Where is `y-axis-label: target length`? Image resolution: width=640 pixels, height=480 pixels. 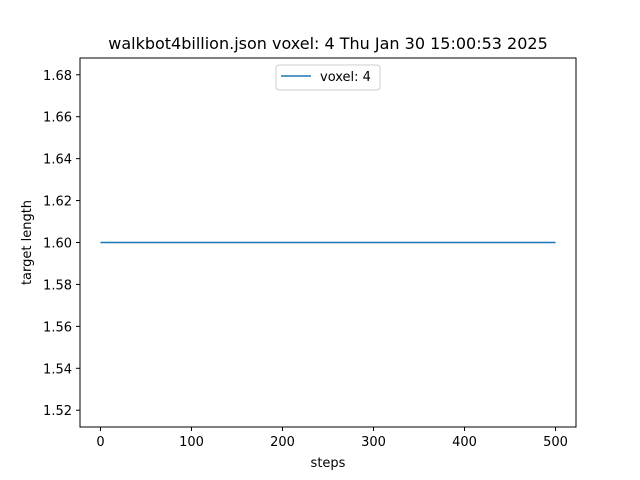
y-axis-label: target length is located at coordinates (27, 242).